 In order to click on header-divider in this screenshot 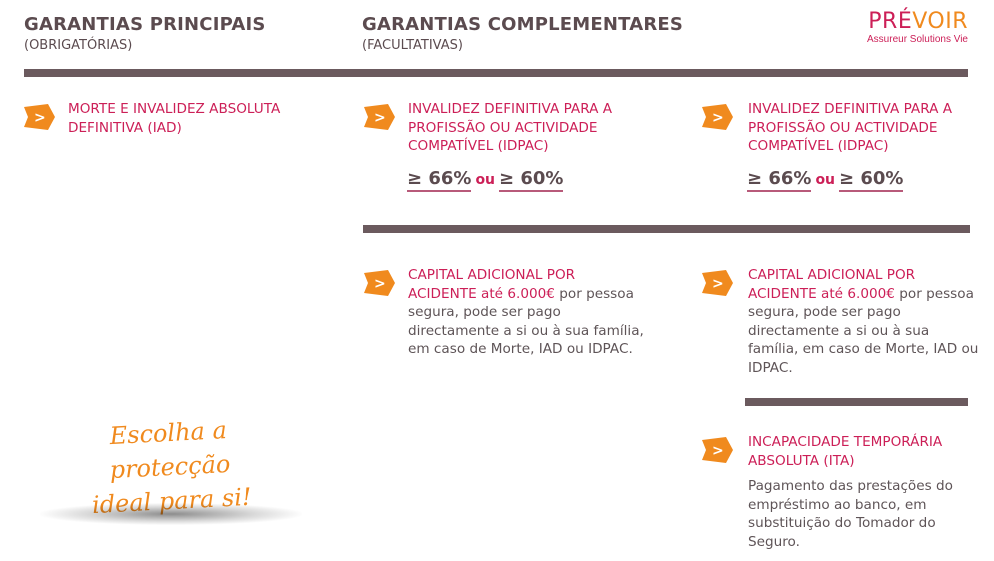, I will do `click(496, 73)`.